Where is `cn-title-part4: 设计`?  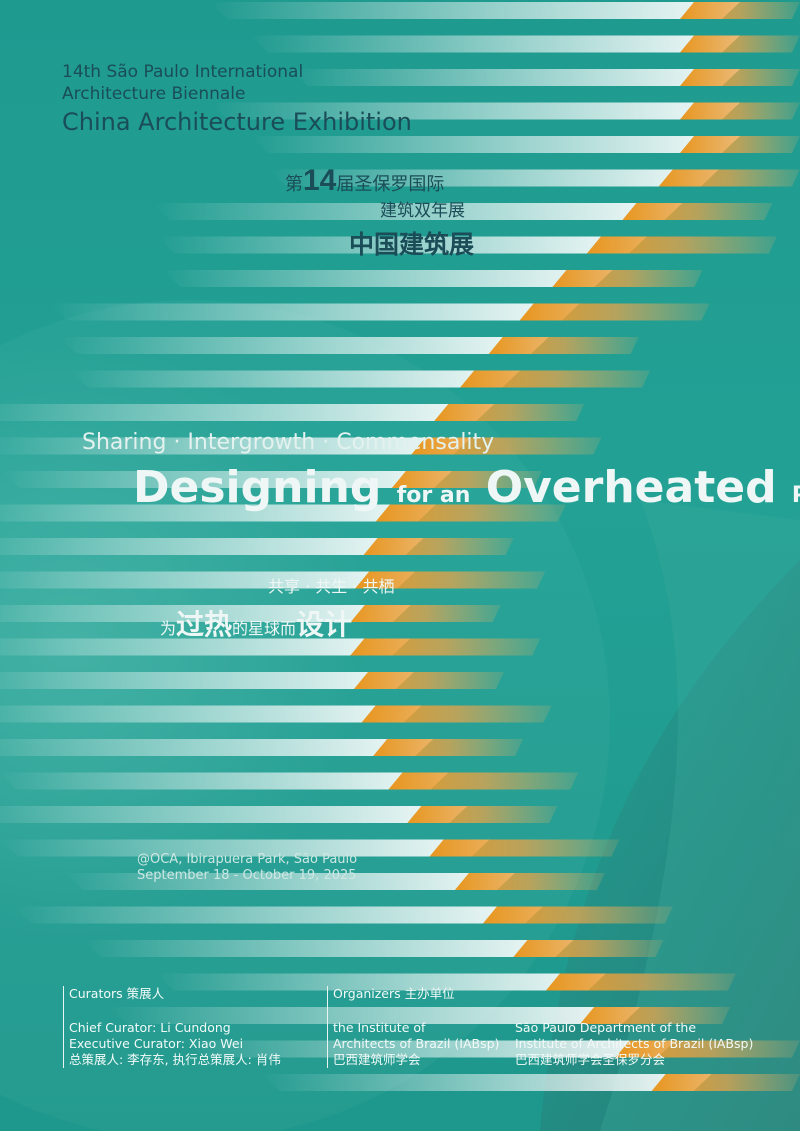
cn-title-part4: 设计 is located at coordinates (324, 624).